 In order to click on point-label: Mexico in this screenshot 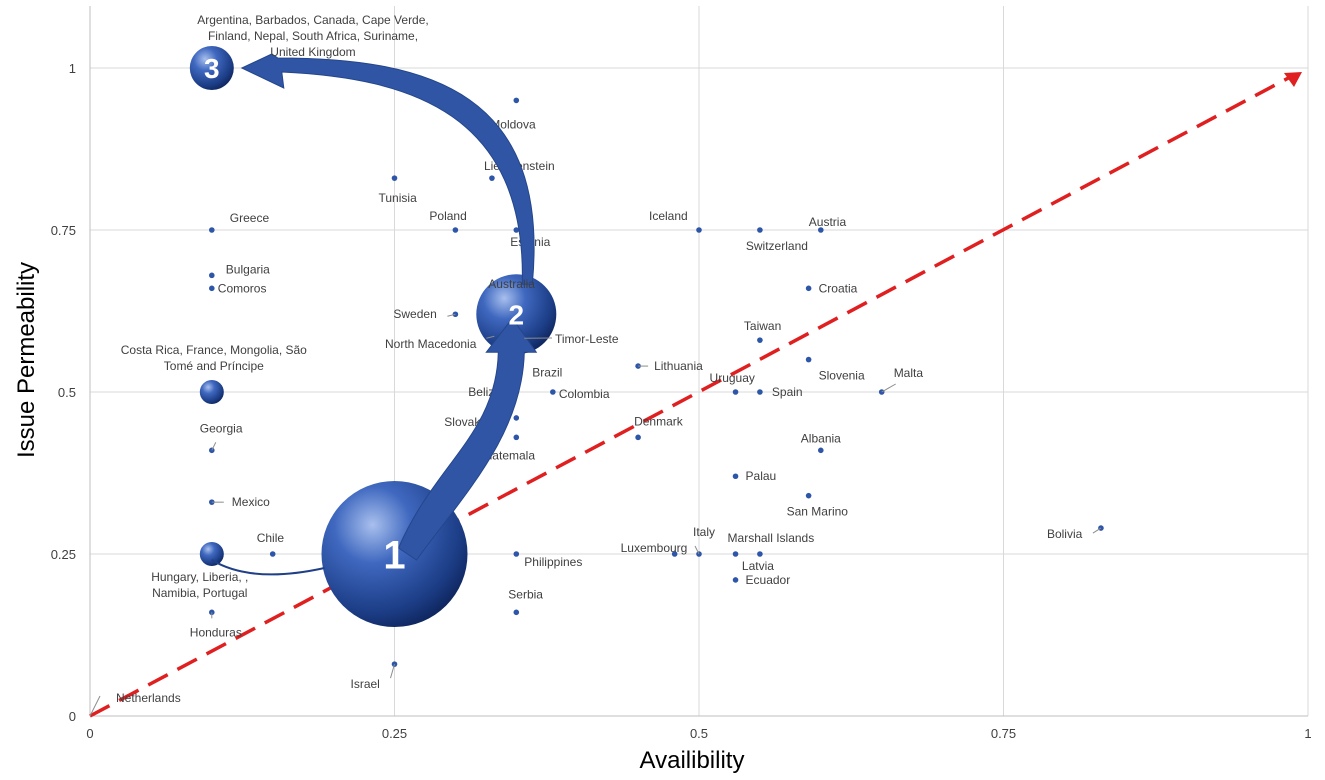, I will do `click(251, 502)`.